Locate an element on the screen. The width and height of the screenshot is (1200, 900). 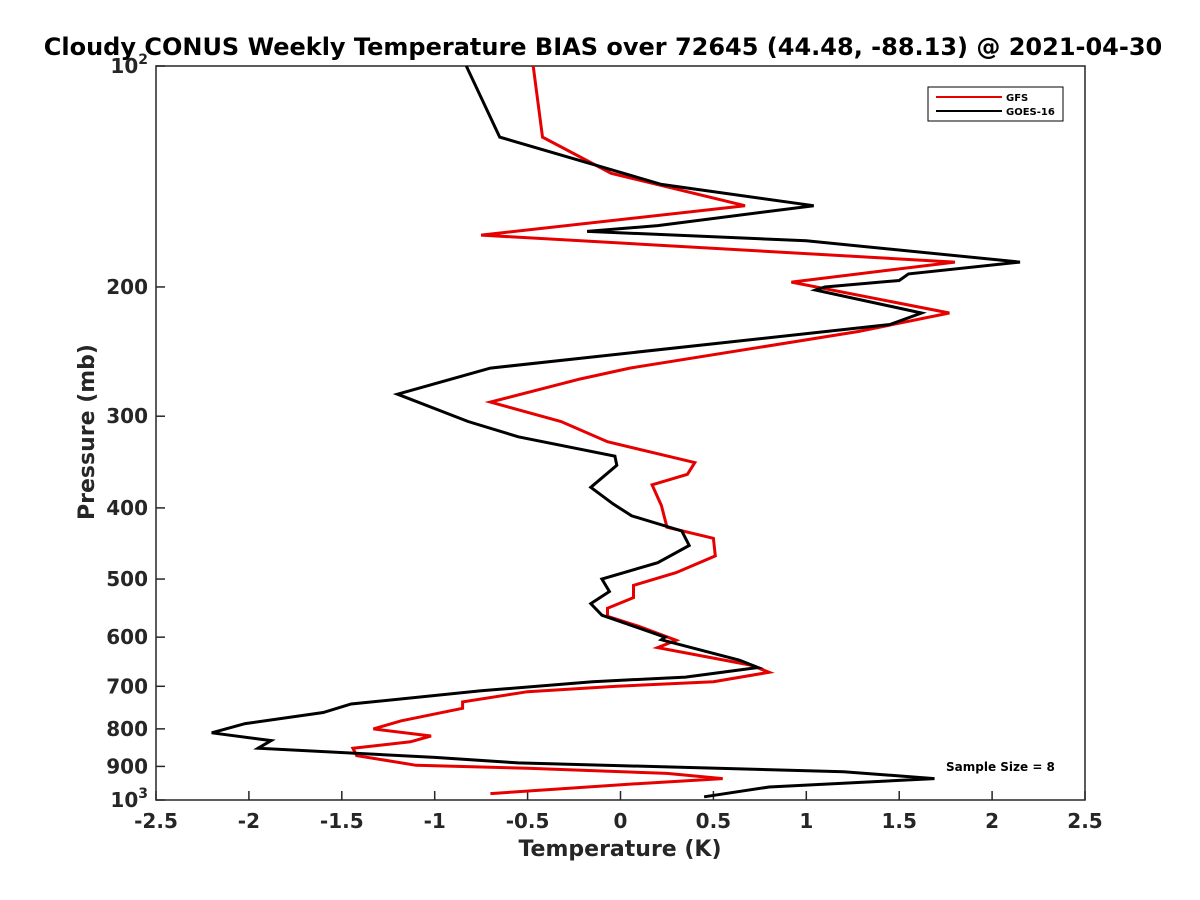
x-tick-label: -0.5 is located at coordinates (528, 821).